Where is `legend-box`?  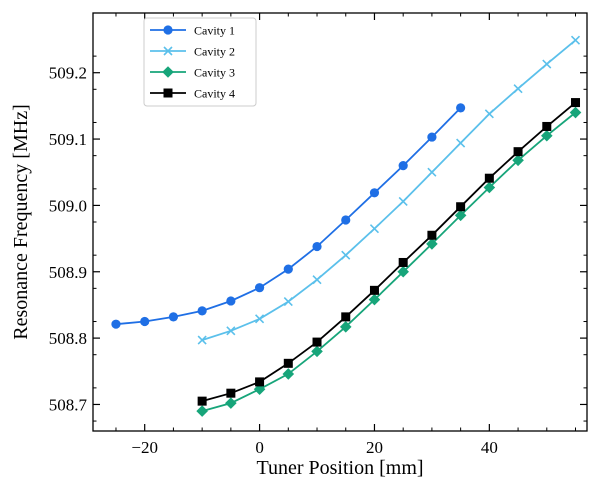
legend-box is located at coordinates (200, 62).